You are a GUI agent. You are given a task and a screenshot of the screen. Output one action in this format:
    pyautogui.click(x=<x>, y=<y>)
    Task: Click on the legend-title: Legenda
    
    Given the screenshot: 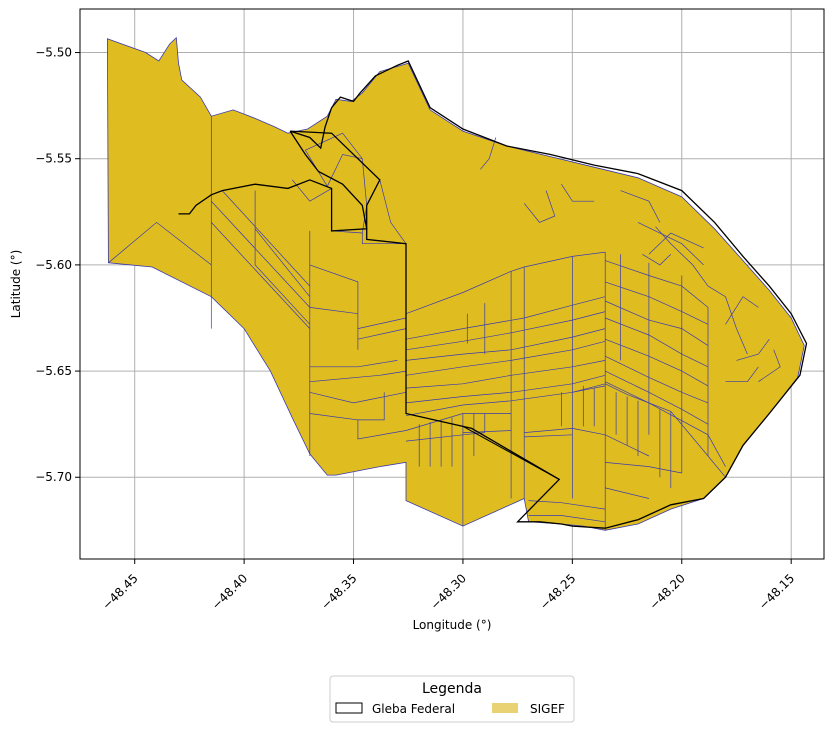 What is the action you would take?
    pyautogui.click(x=452, y=689)
    